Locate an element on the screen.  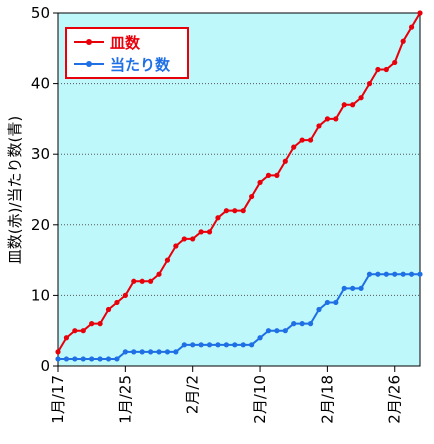
legend: 皿数 当たり数 is located at coordinates (127, 53).